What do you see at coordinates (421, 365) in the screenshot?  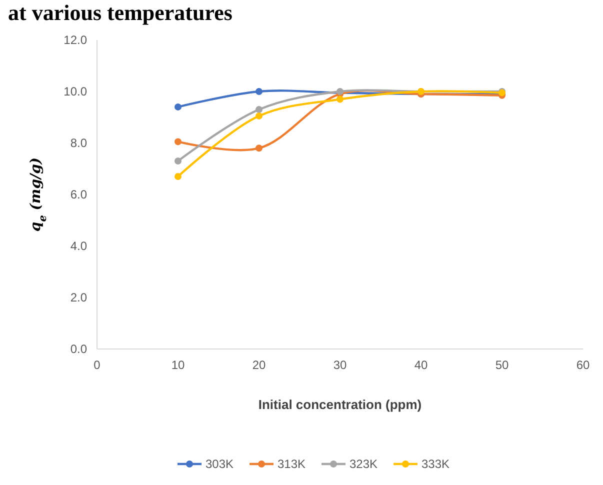 I see `x-tick-label: 40` at bounding box center [421, 365].